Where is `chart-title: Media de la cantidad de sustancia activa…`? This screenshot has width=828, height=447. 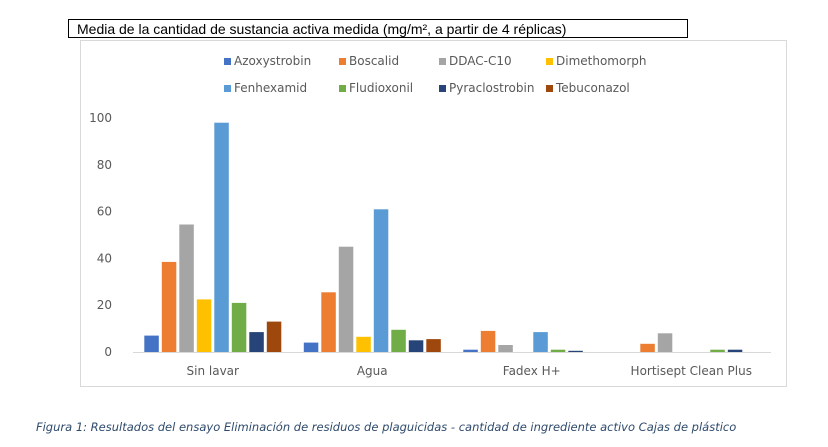
chart-title: Media de la cantidad de sustancia activa… is located at coordinates (322, 29).